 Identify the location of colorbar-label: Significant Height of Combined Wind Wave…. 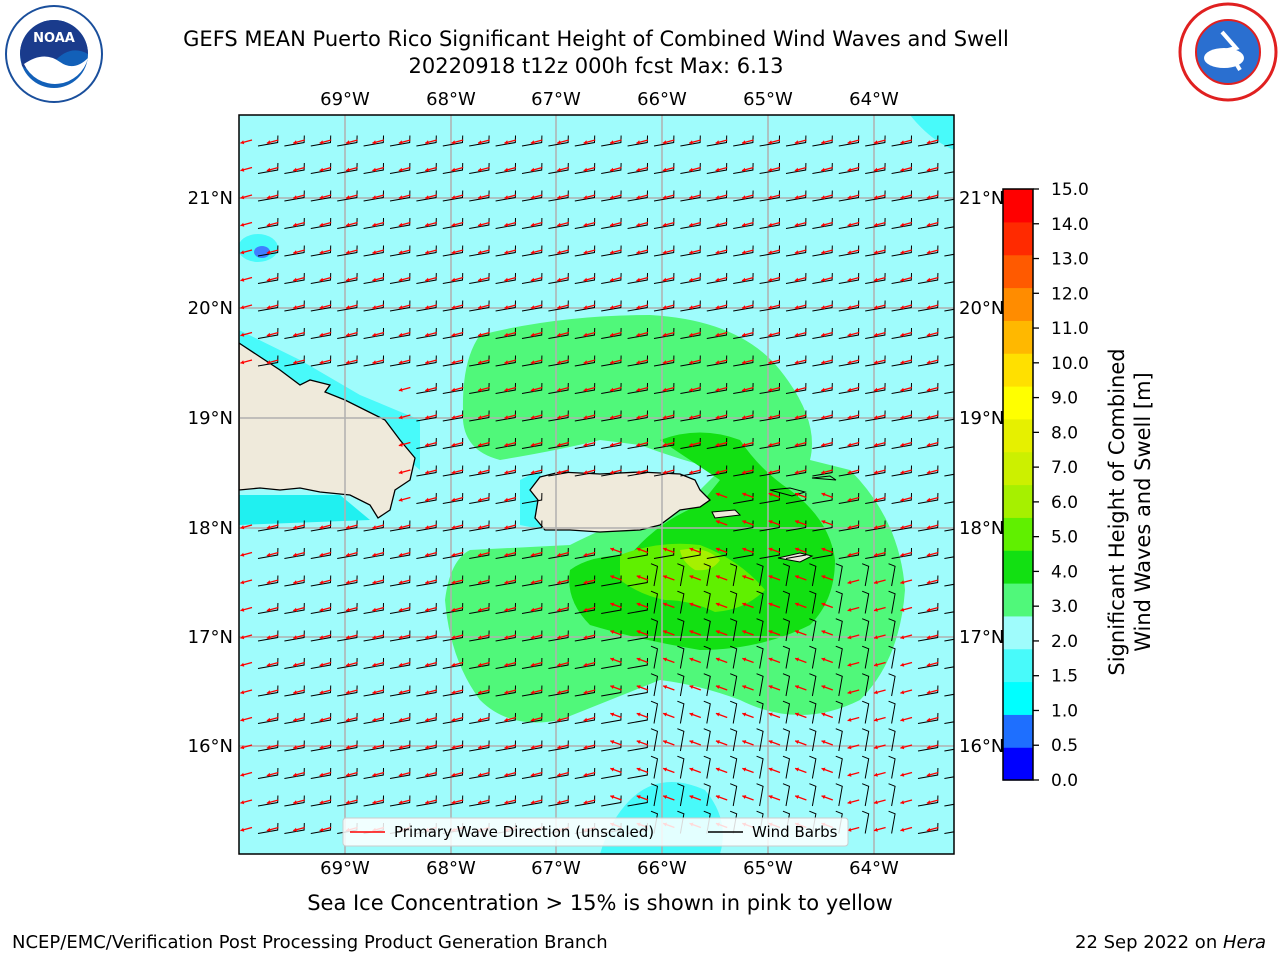
(1130, 512).